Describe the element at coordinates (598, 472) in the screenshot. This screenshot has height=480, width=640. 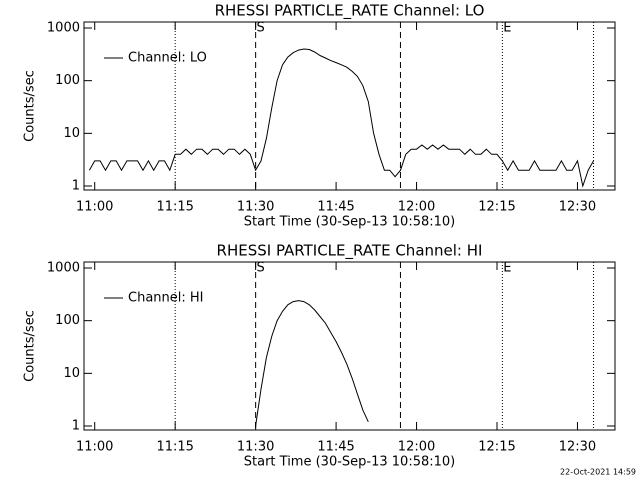
I see `footer: 22-Oct-2021 14:59` at that location.